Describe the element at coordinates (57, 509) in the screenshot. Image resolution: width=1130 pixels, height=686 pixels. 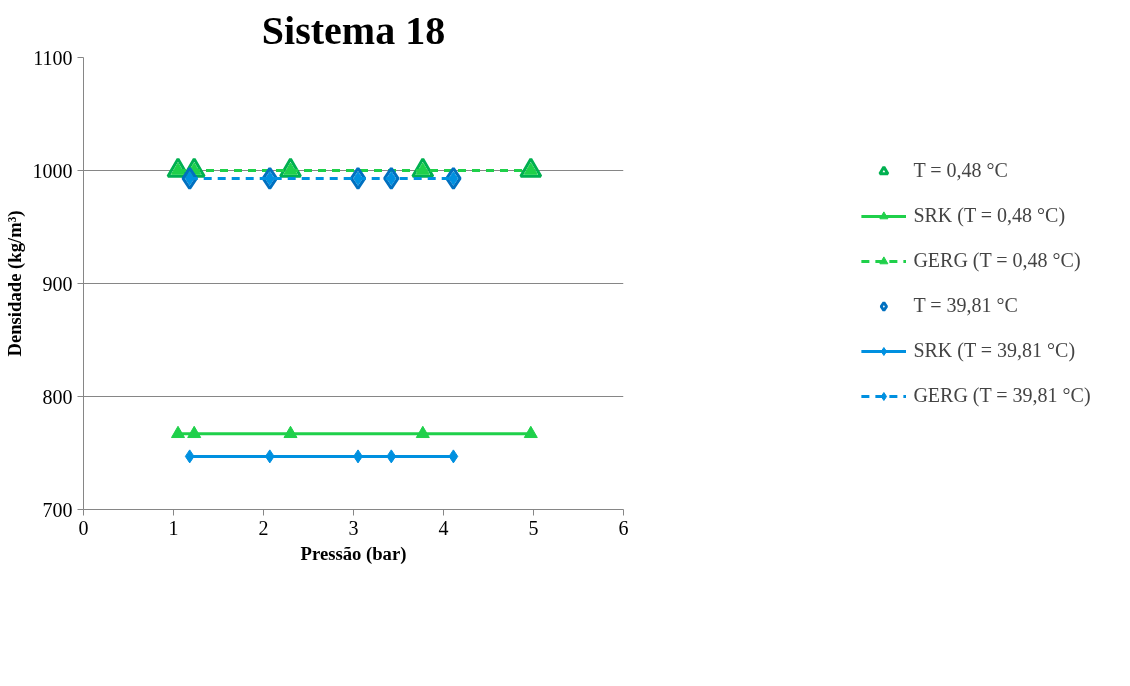
I see `y-tick-label: 700` at that location.